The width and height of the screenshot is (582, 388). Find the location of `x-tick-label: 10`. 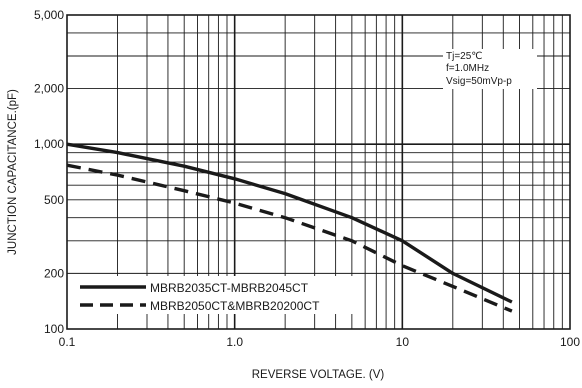

x-tick-label: 10 is located at coordinates (403, 342).